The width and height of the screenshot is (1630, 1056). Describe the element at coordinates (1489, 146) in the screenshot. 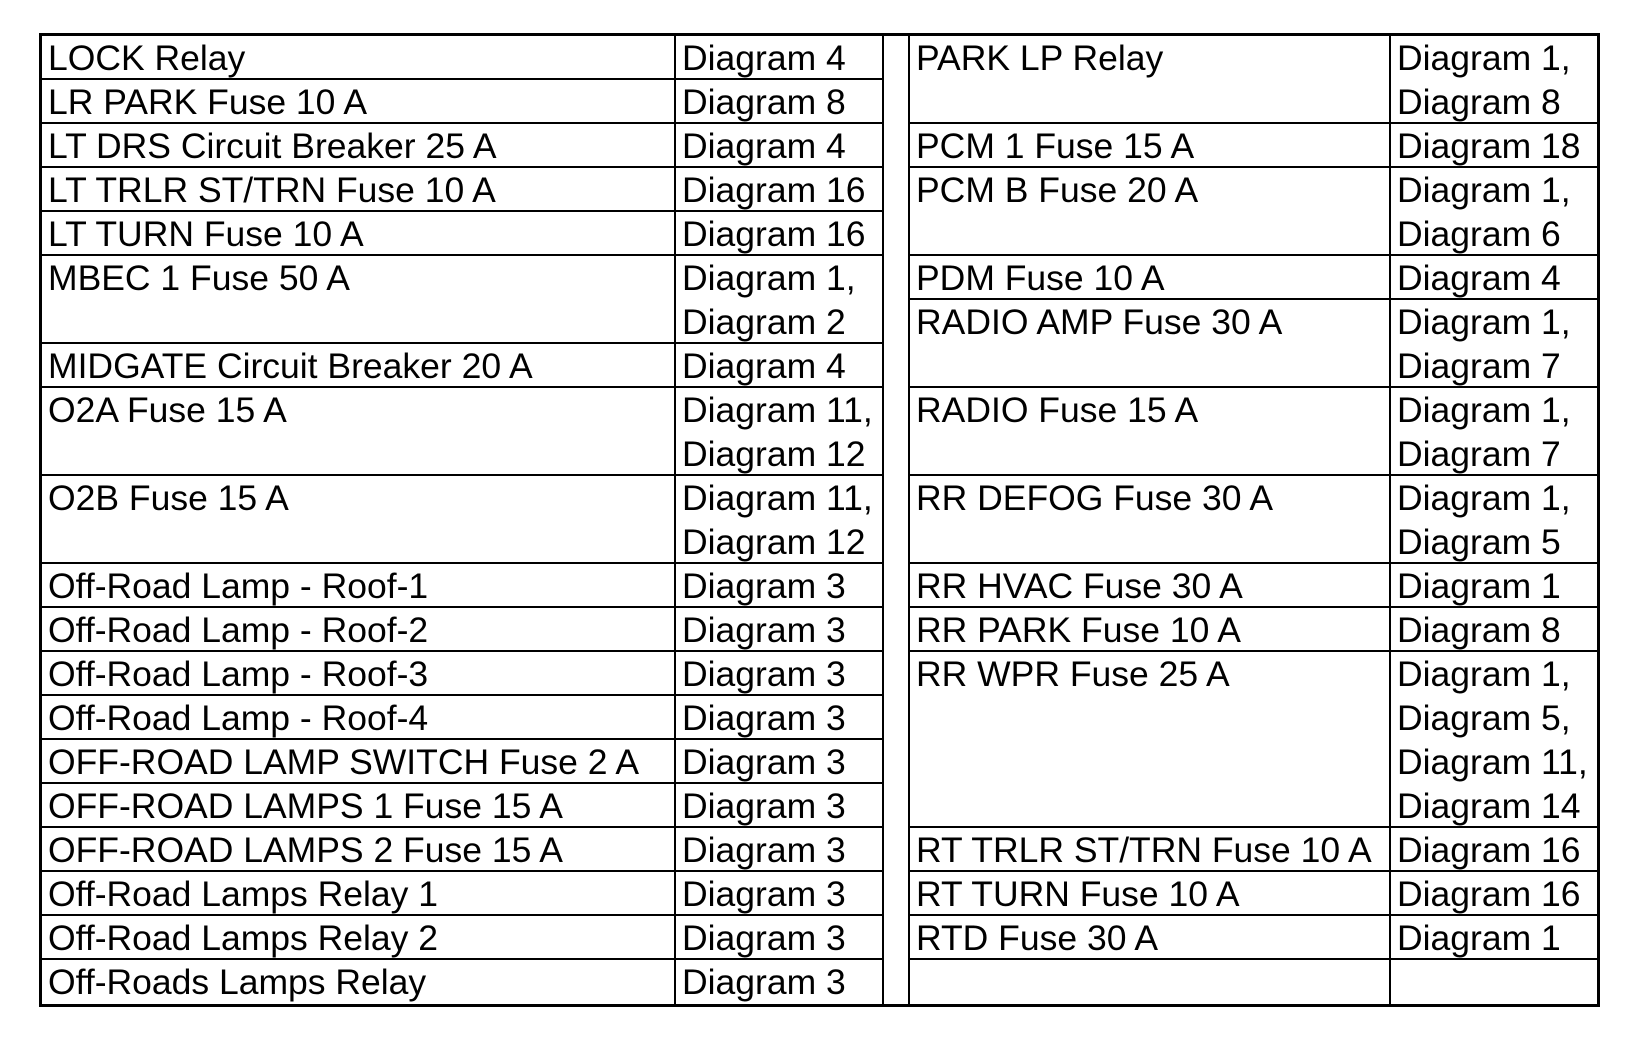

I see `diagram-reference: Diagram 18` at that location.